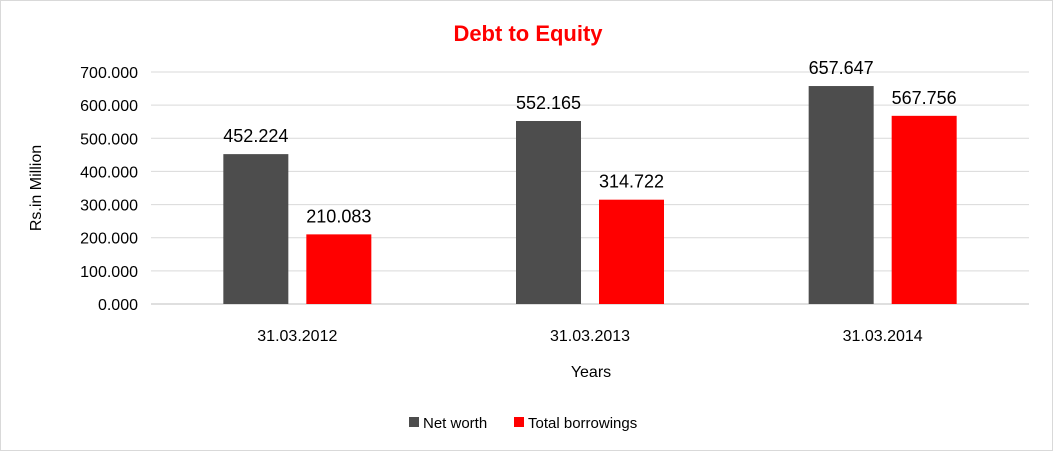 Image resolution: width=1053 pixels, height=452 pixels. Describe the element at coordinates (582, 423) in the screenshot. I see `legend-label: Total borrowings` at that location.